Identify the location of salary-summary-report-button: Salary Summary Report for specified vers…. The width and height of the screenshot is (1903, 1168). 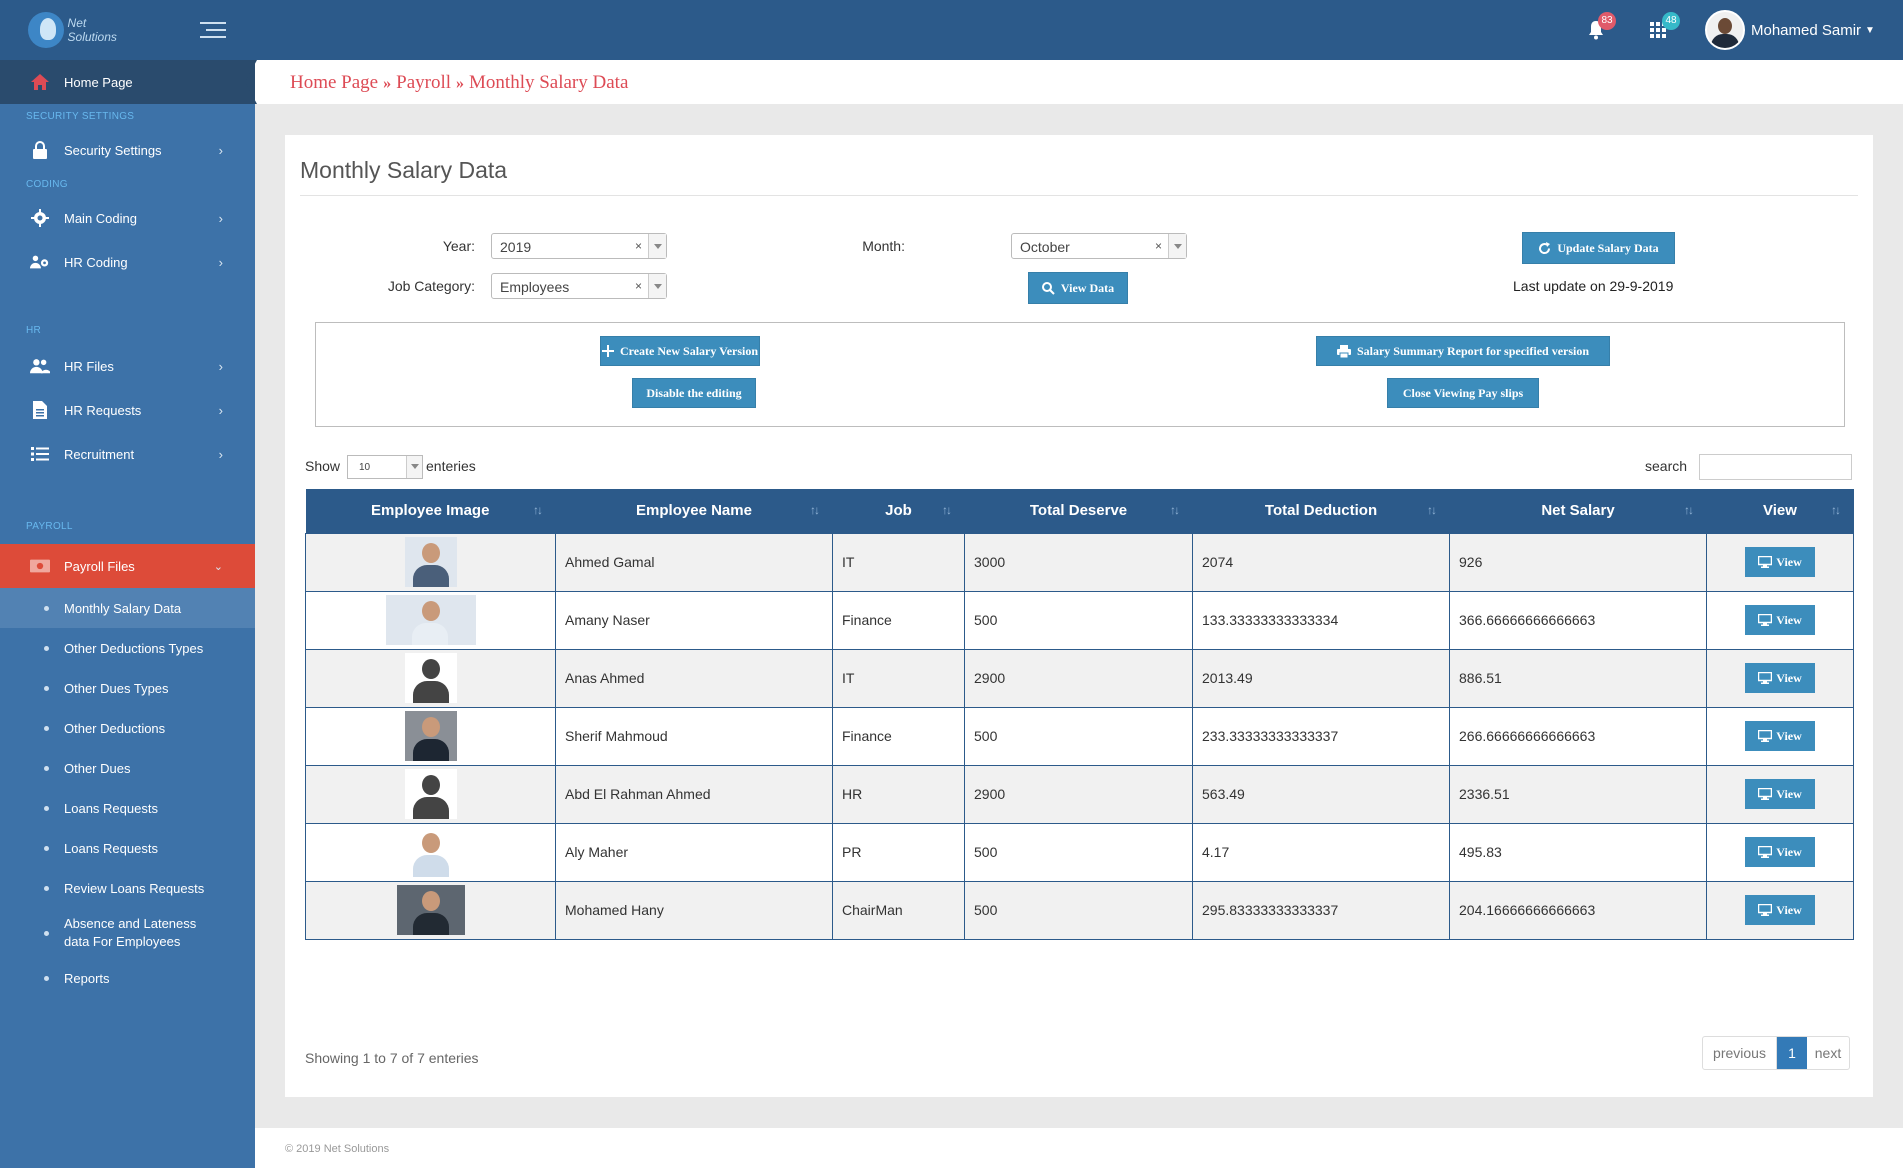
(1463, 351).